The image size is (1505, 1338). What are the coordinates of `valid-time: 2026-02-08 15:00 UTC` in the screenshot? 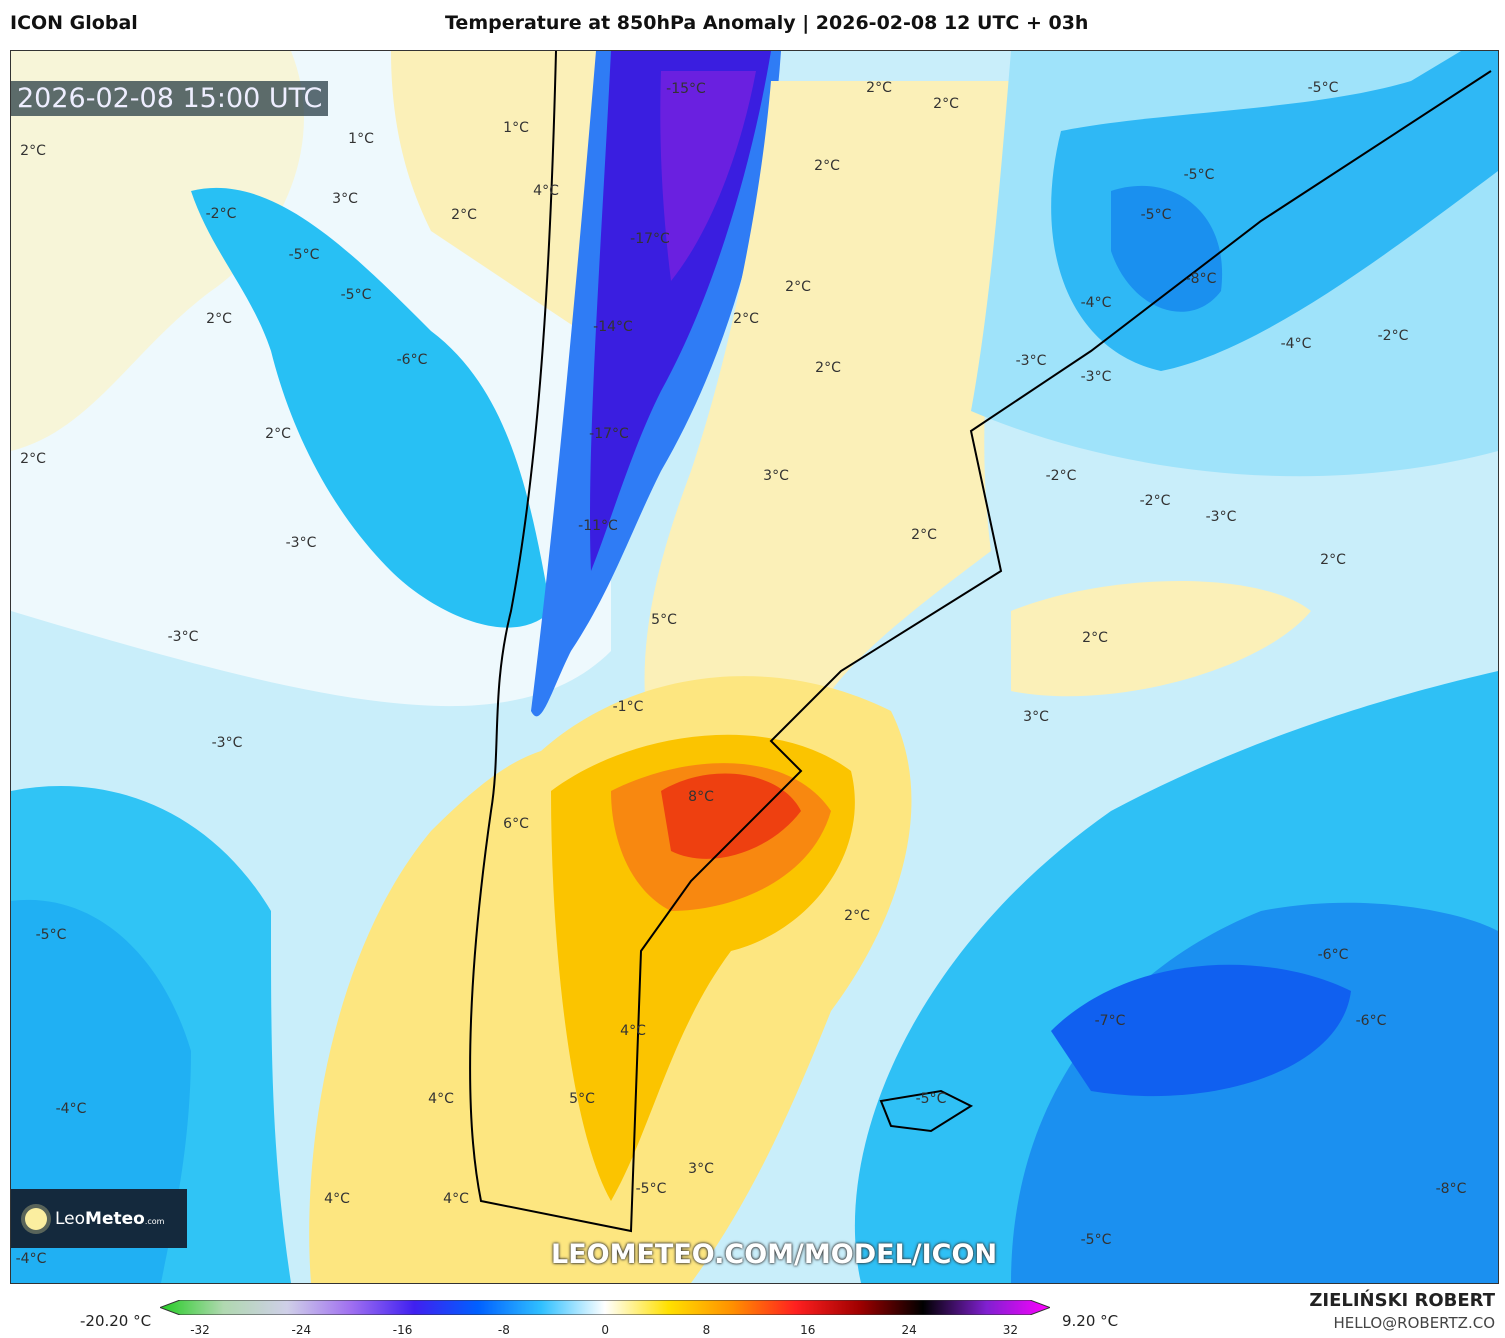 It's located at (170, 98).